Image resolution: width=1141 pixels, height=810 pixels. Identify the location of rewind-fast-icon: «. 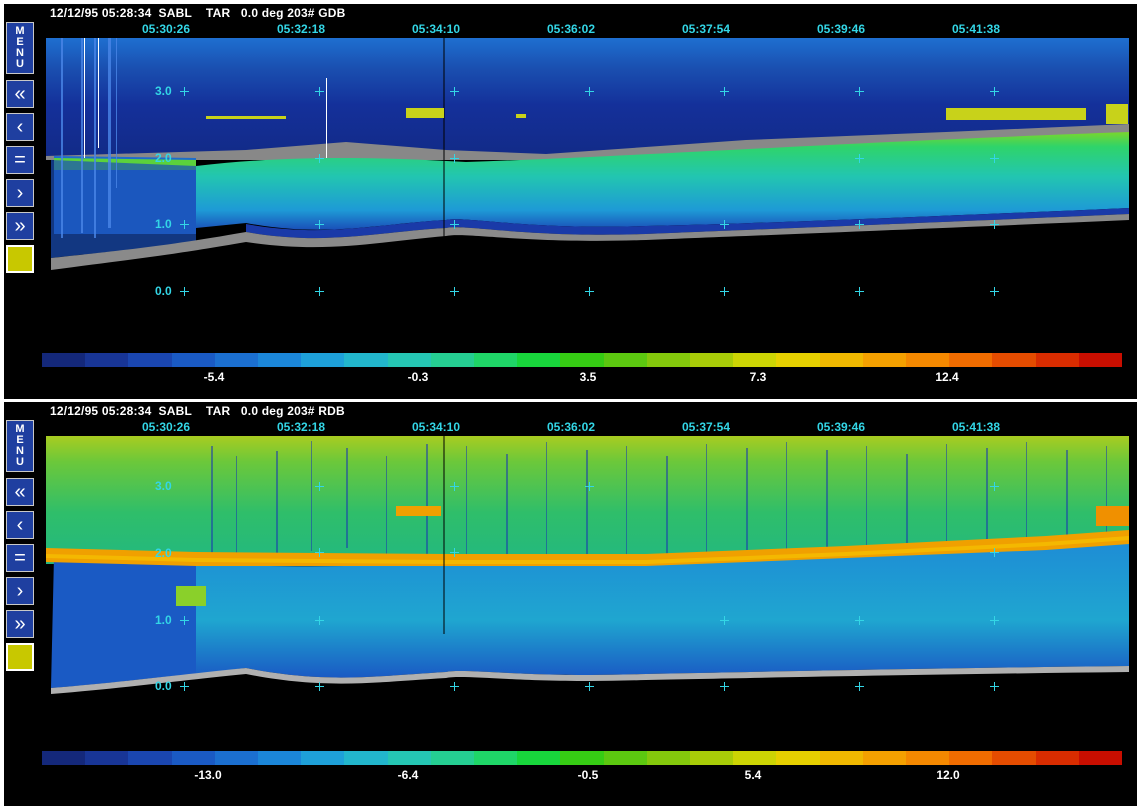
(20, 94).